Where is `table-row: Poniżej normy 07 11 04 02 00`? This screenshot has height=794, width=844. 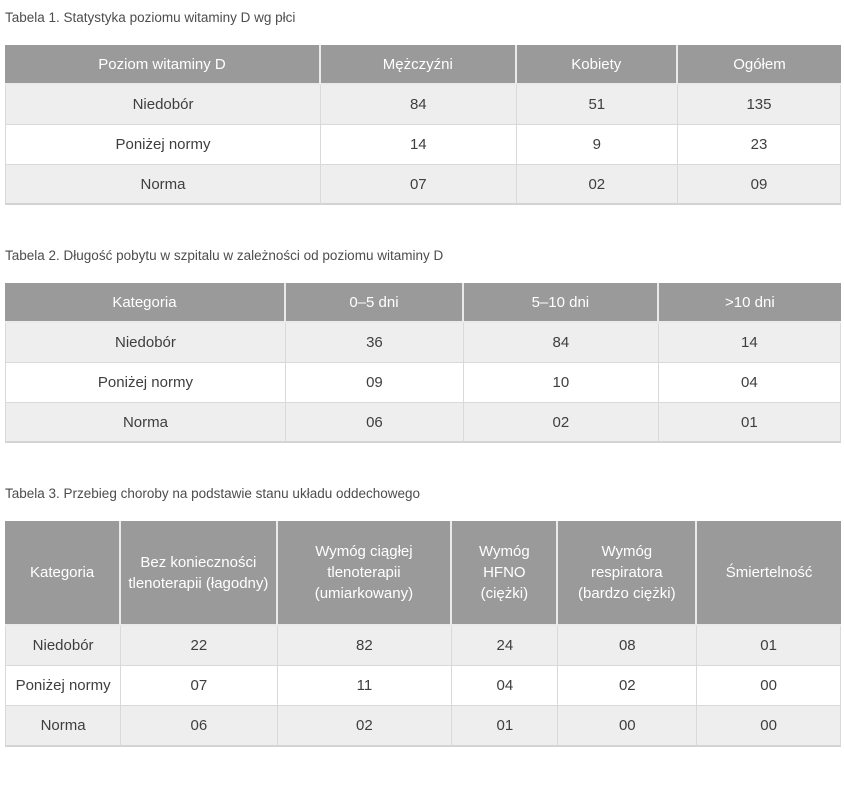
table-row: Poniżej normy 07 11 04 02 00 is located at coordinates (423, 686).